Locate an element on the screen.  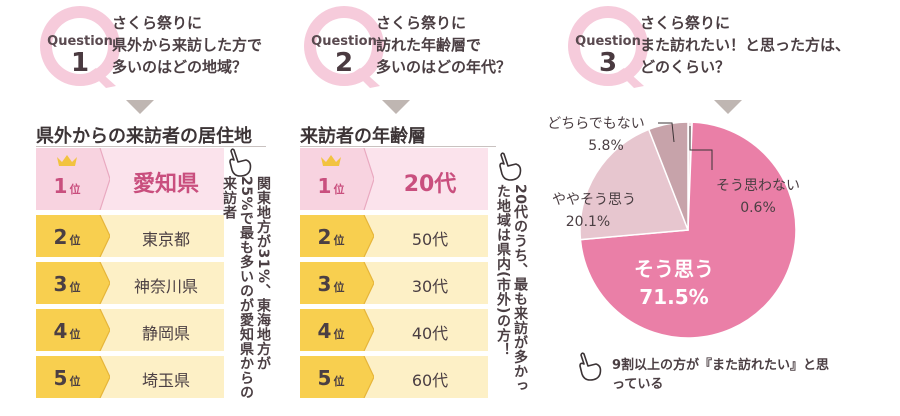
ranking-row: 5 位 60代 is located at coordinates (394, 377).